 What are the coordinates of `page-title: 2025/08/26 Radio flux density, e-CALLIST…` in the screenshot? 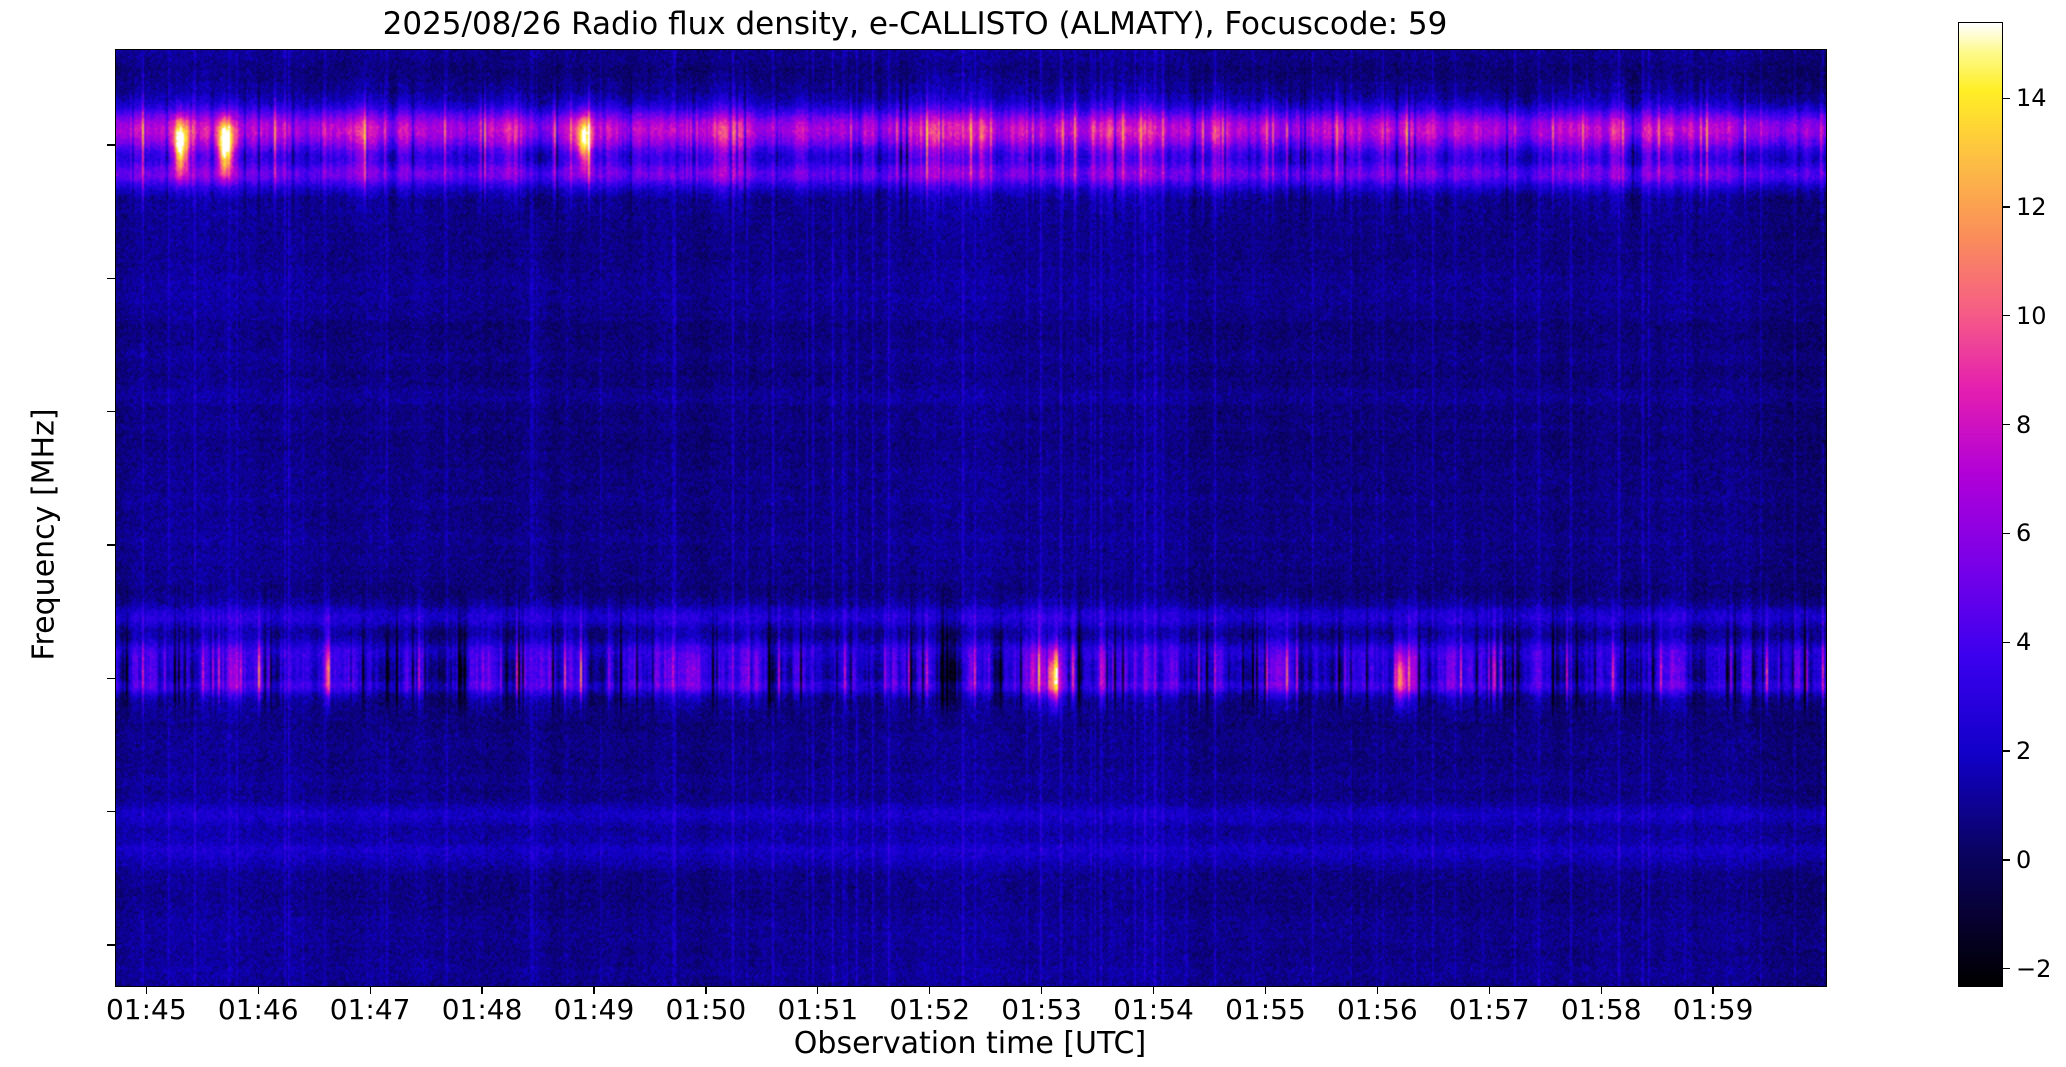 It's located at (915, 24).